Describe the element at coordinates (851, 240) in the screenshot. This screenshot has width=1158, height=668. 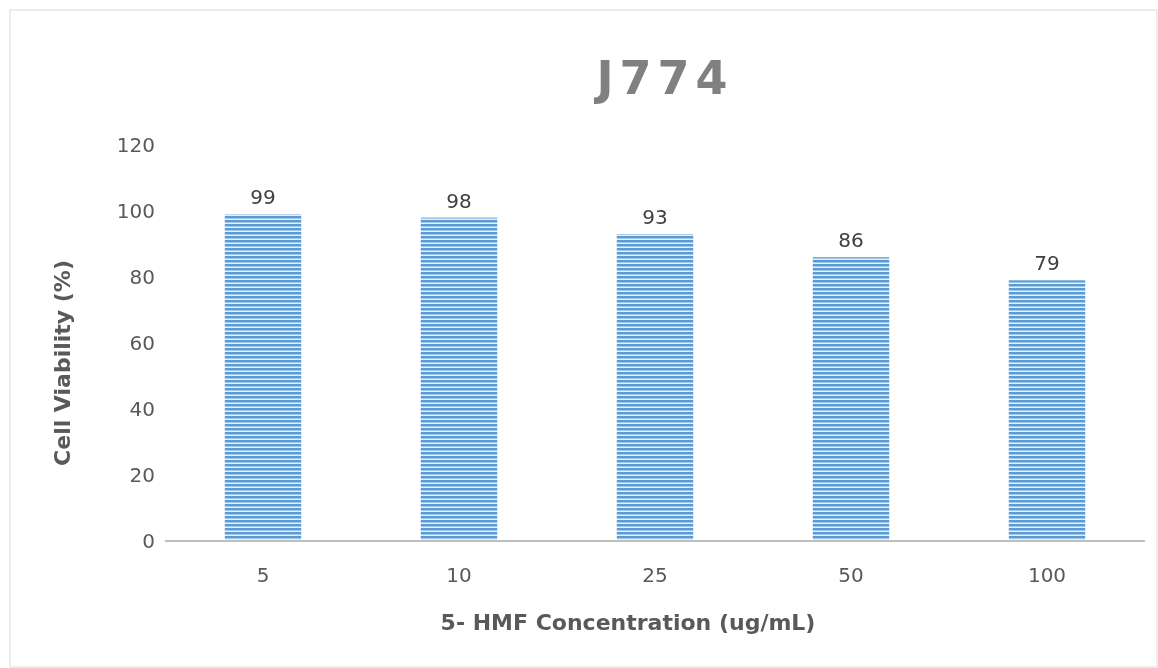
I see `data-label: 86` at that location.